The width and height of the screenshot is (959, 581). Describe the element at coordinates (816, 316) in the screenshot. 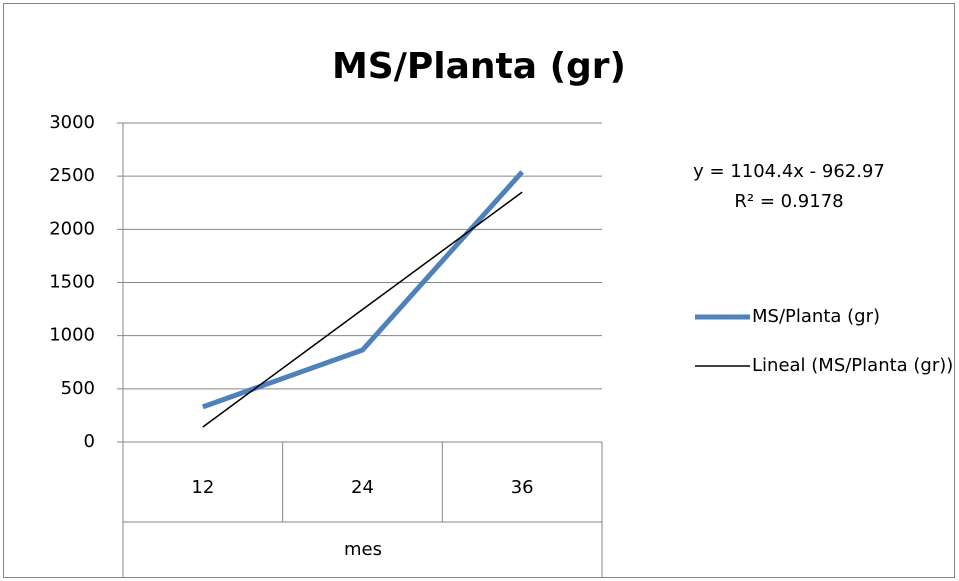

I see `legend-label: MS/Planta (gr)` at that location.